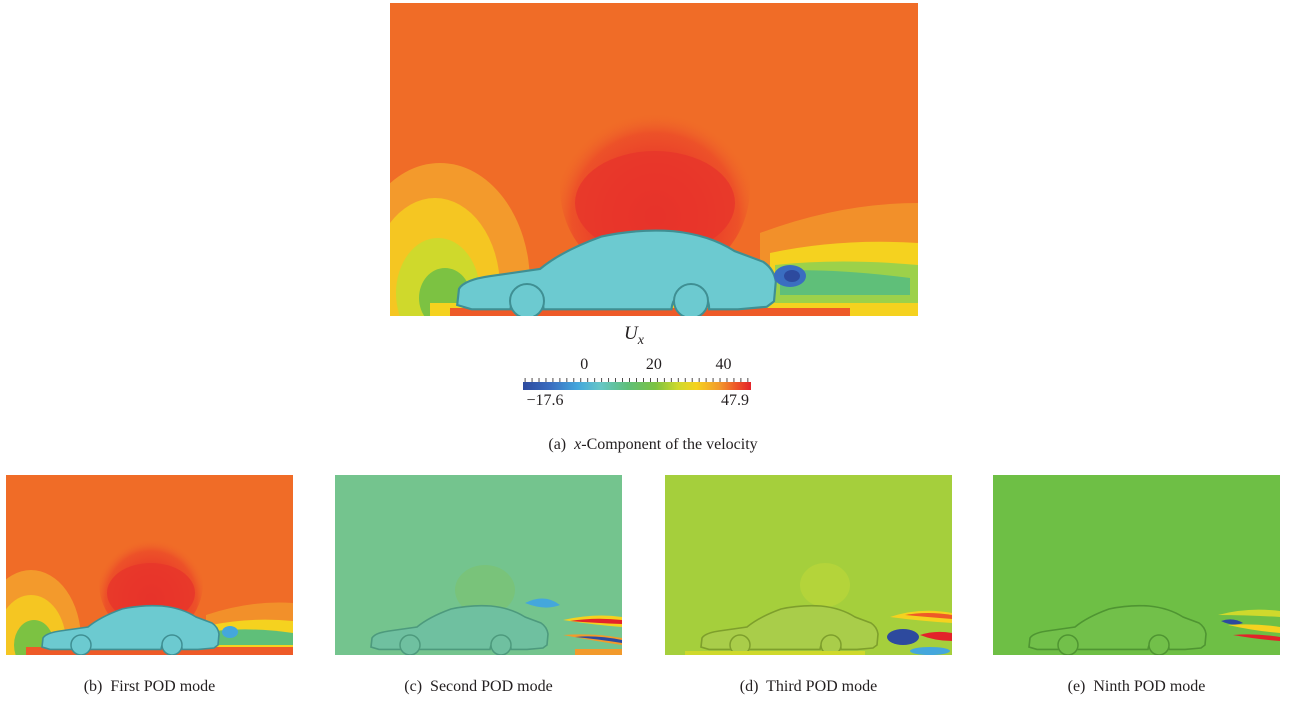 The image size is (1306, 701). What do you see at coordinates (584, 364) in the screenshot?
I see `colorbar-tick-label: 0` at bounding box center [584, 364].